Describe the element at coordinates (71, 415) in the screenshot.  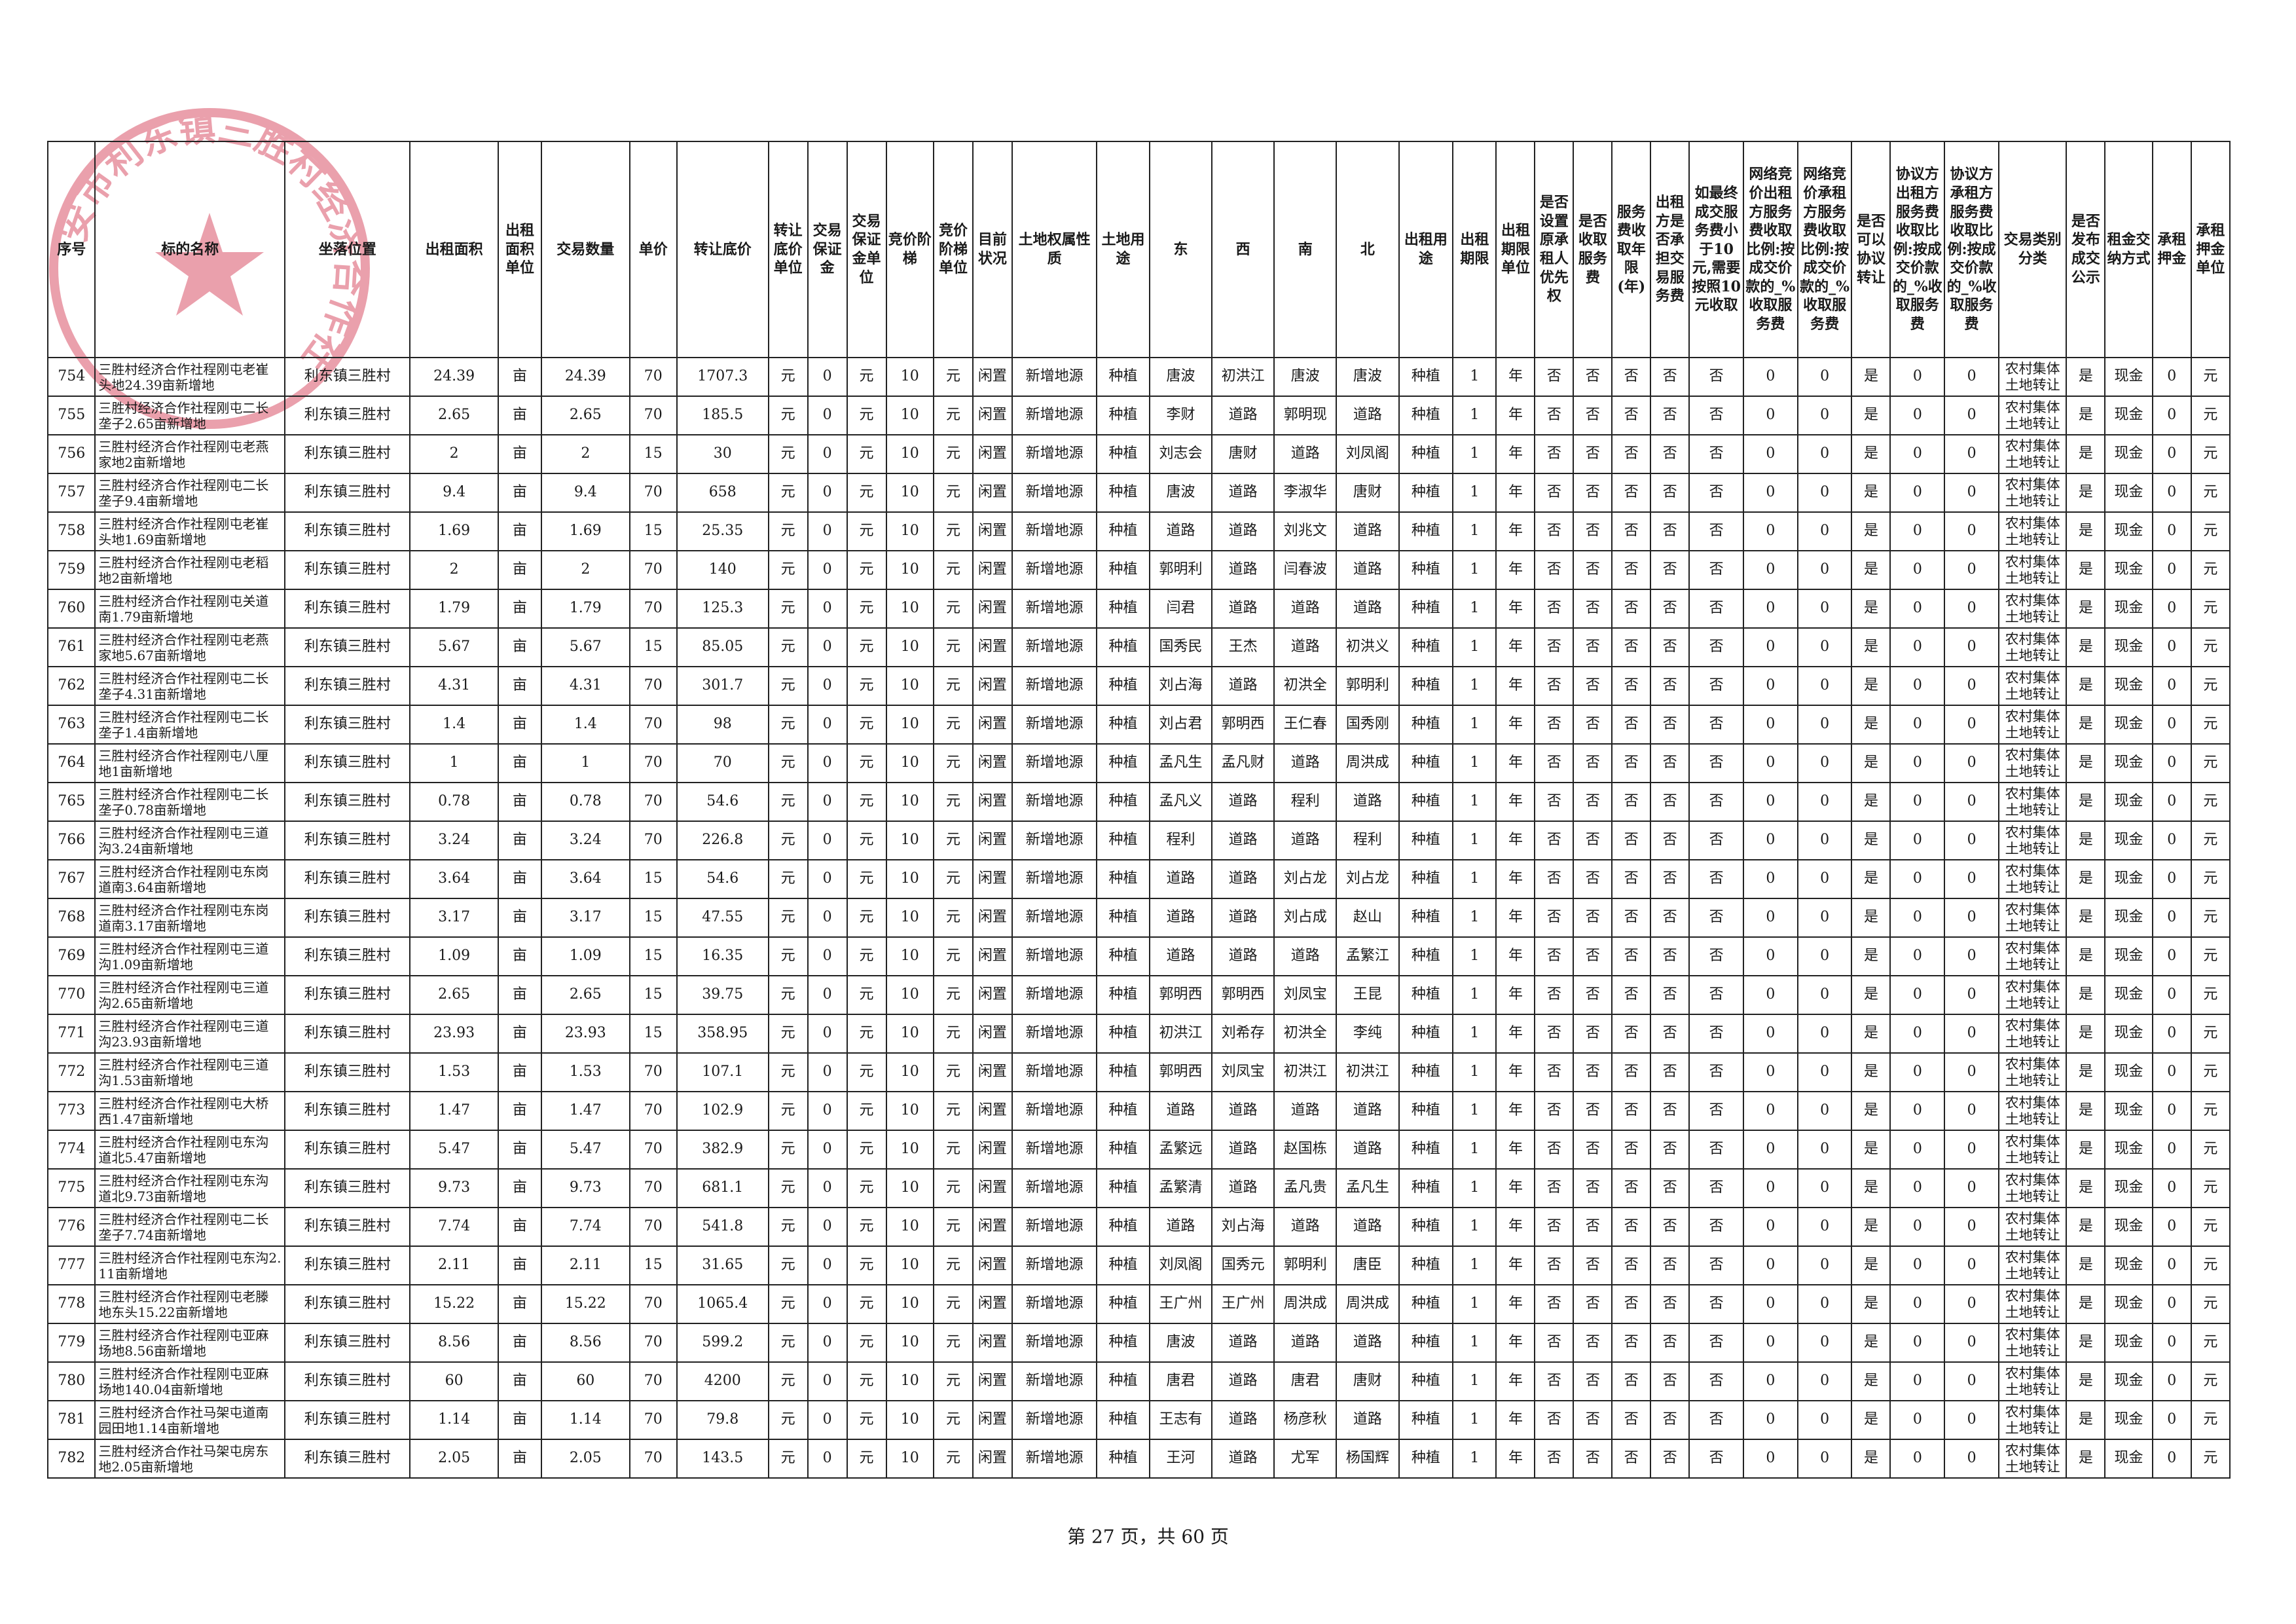
I see `cell-seq: 755` at that location.